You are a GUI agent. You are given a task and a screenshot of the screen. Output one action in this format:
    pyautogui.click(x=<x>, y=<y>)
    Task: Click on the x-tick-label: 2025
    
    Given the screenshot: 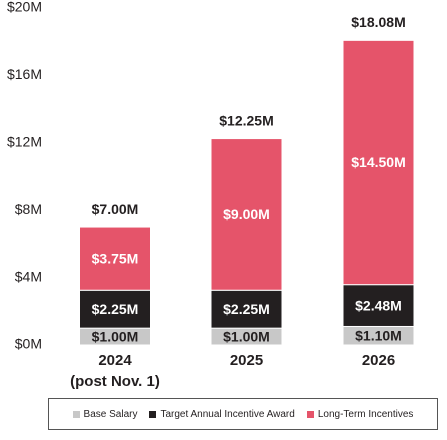 What is the action you would take?
    pyautogui.click(x=246, y=360)
    